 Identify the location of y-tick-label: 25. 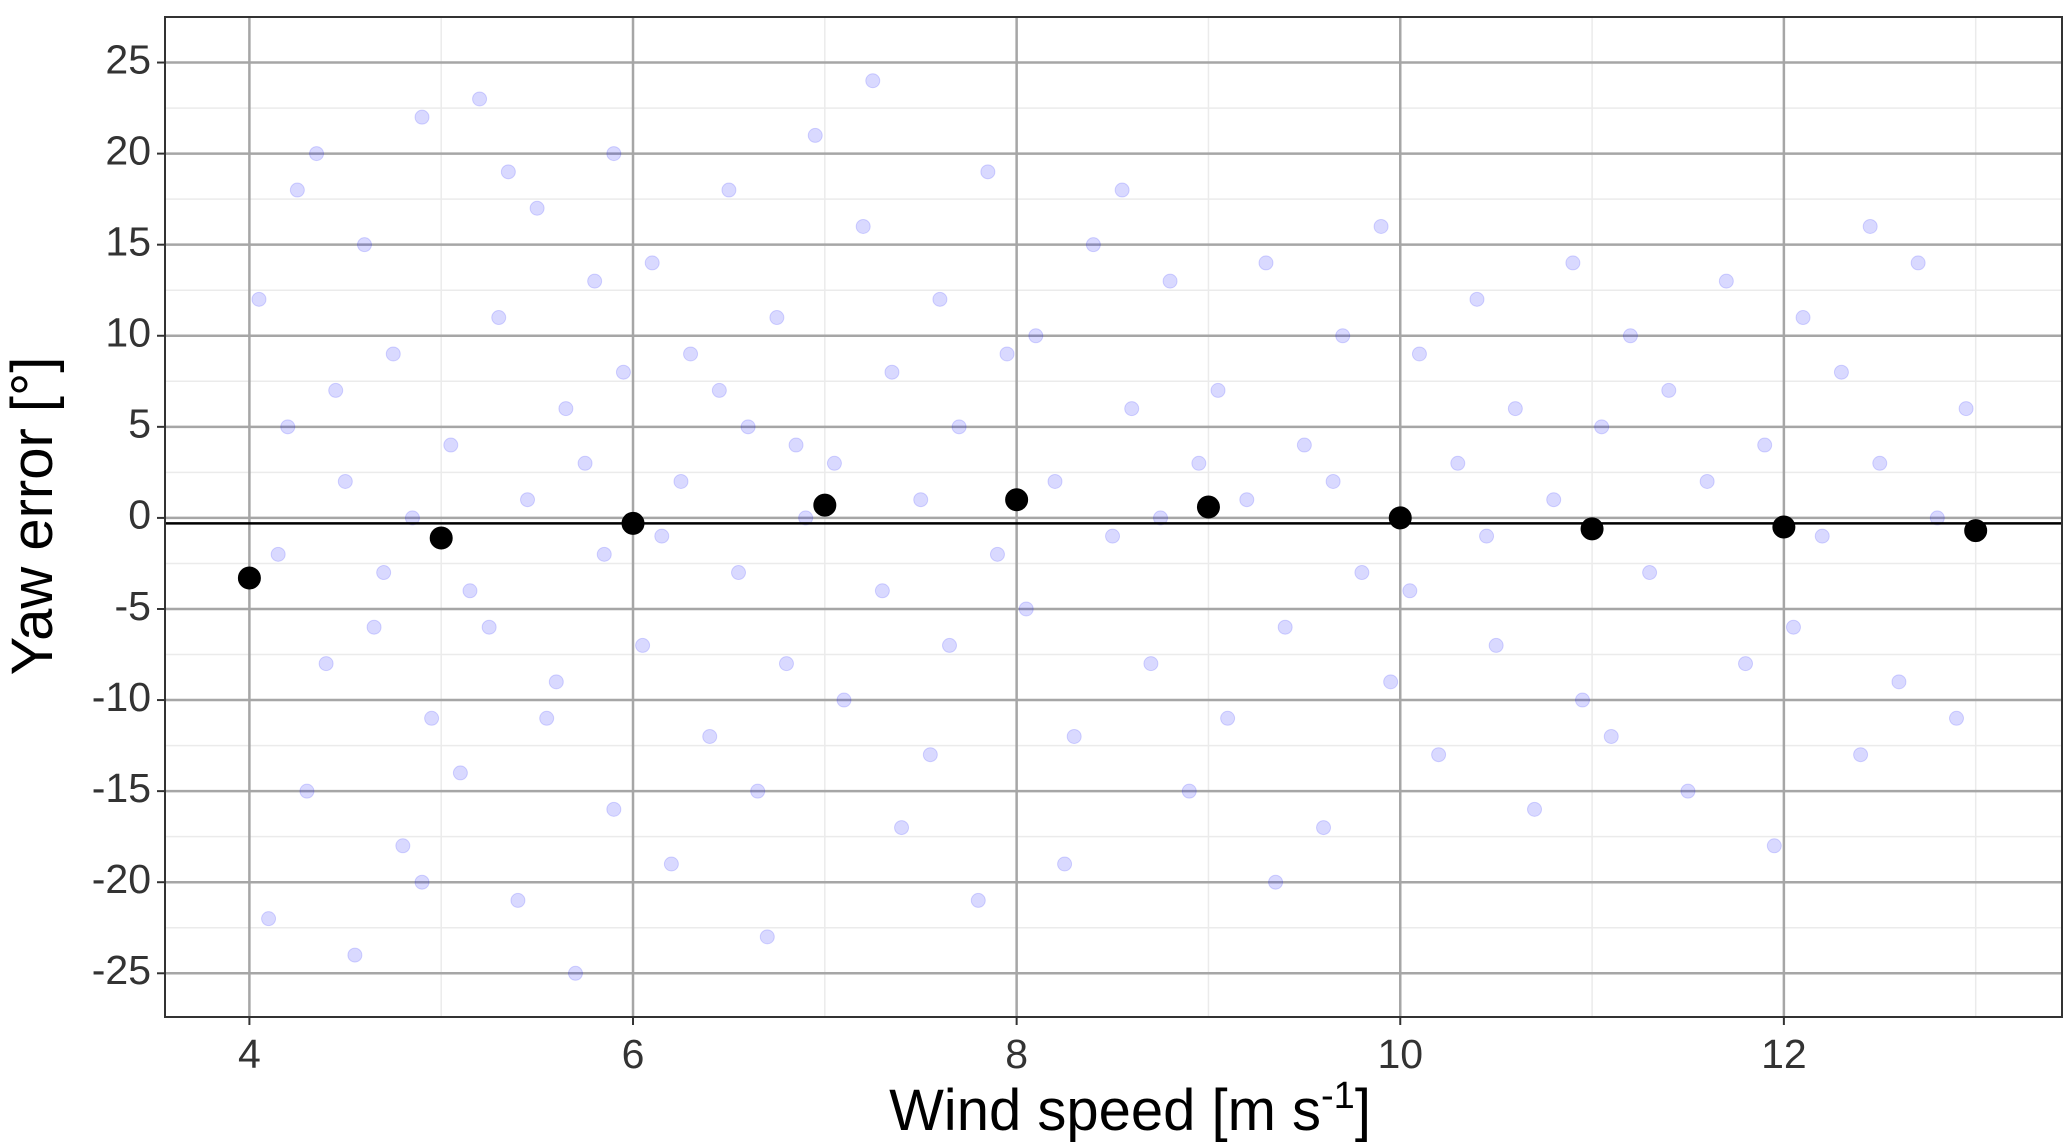
(128, 59).